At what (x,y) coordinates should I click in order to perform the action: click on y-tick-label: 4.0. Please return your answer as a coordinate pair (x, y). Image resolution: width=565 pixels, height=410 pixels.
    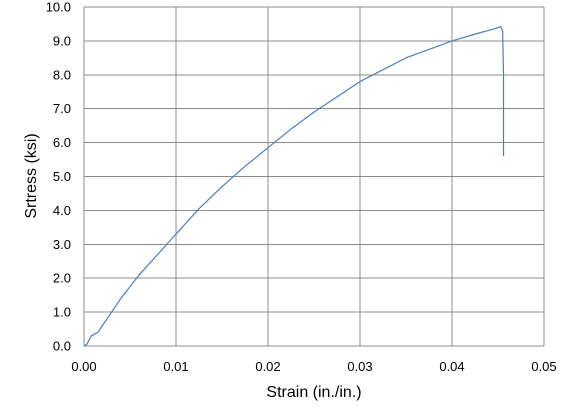
    Looking at the image, I should click on (62, 210).